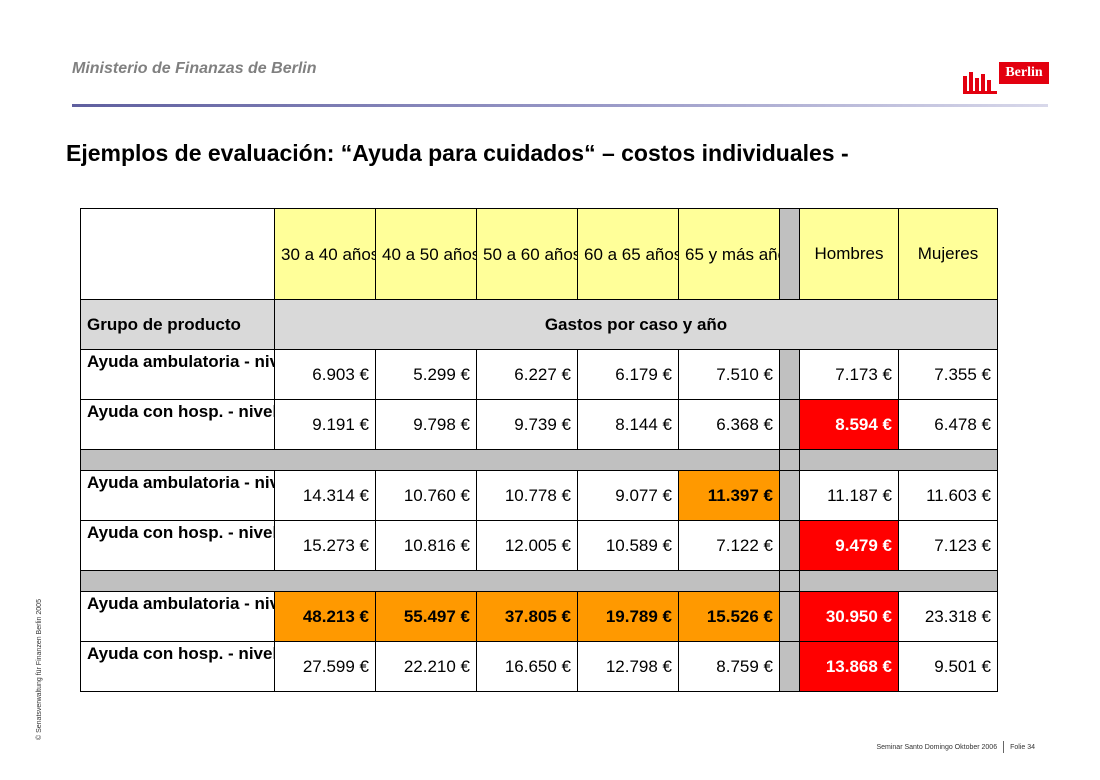 The image size is (1100, 780). What do you see at coordinates (177, 374) in the screenshot?
I see `row-label: Ayuda ambulatoria - nivel 1` at bounding box center [177, 374].